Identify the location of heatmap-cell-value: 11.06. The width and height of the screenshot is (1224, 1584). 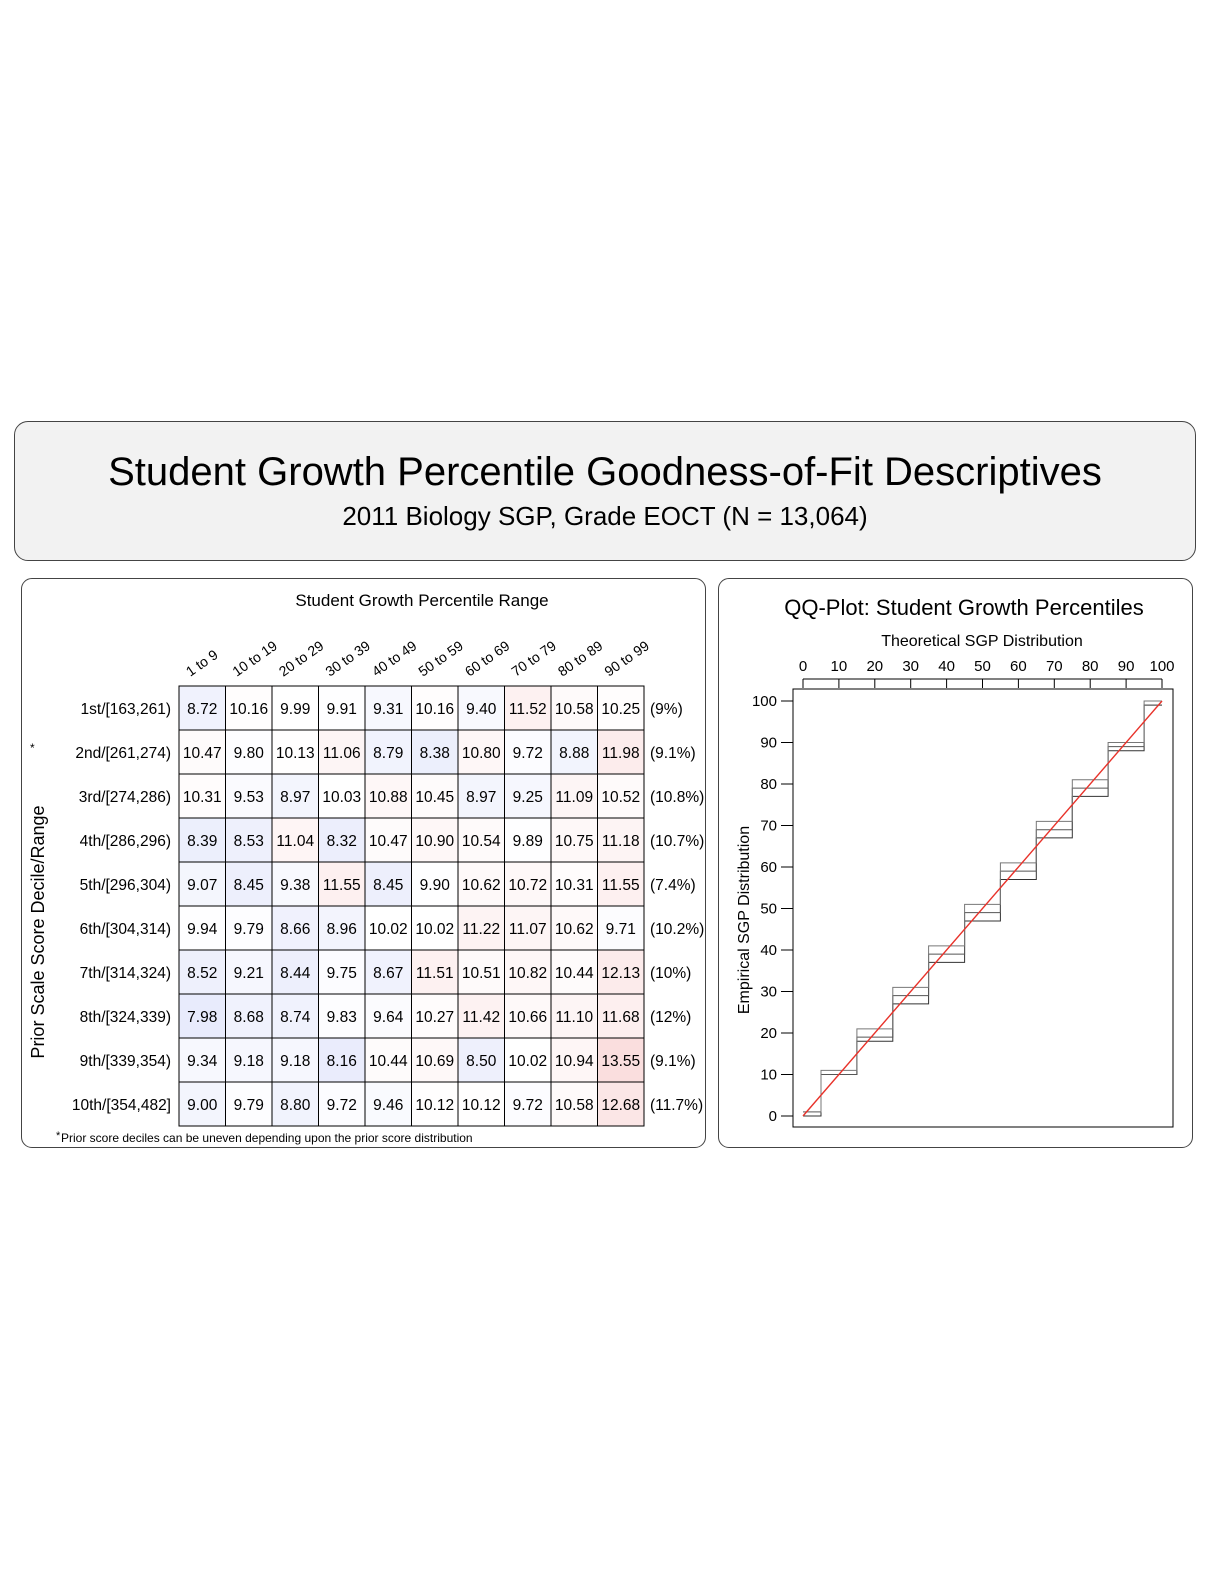
(342, 753).